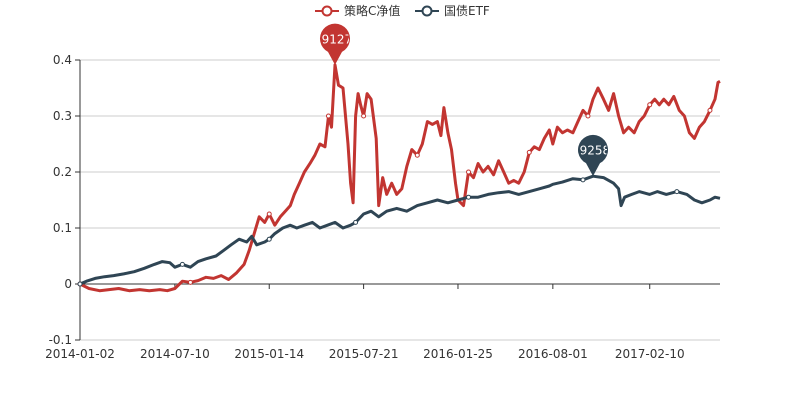 This screenshot has height=400, width=800. What do you see at coordinates (650, 354) in the screenshot?
I see `x-tick-label: 2017-02-10` at bounding box center [650, 354].